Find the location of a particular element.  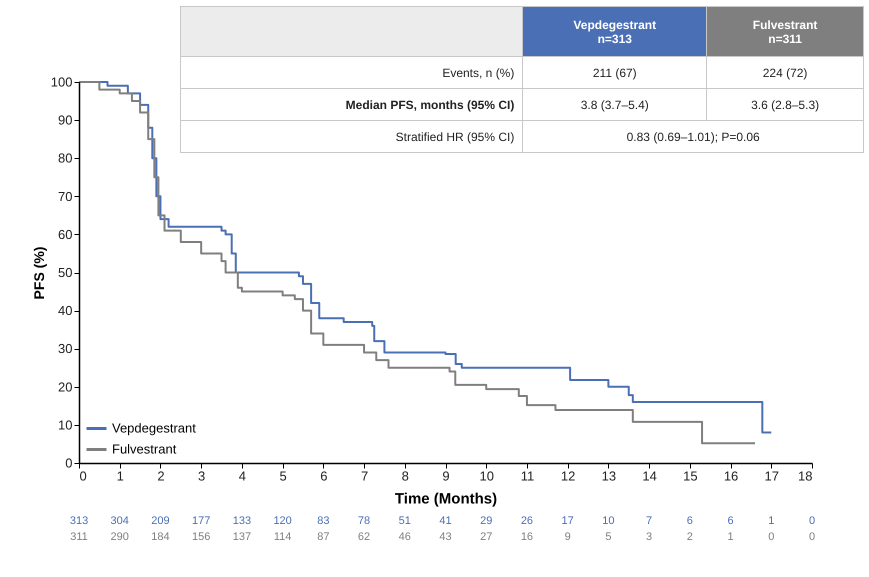

text: 17 is located at coordinates (568, 521).